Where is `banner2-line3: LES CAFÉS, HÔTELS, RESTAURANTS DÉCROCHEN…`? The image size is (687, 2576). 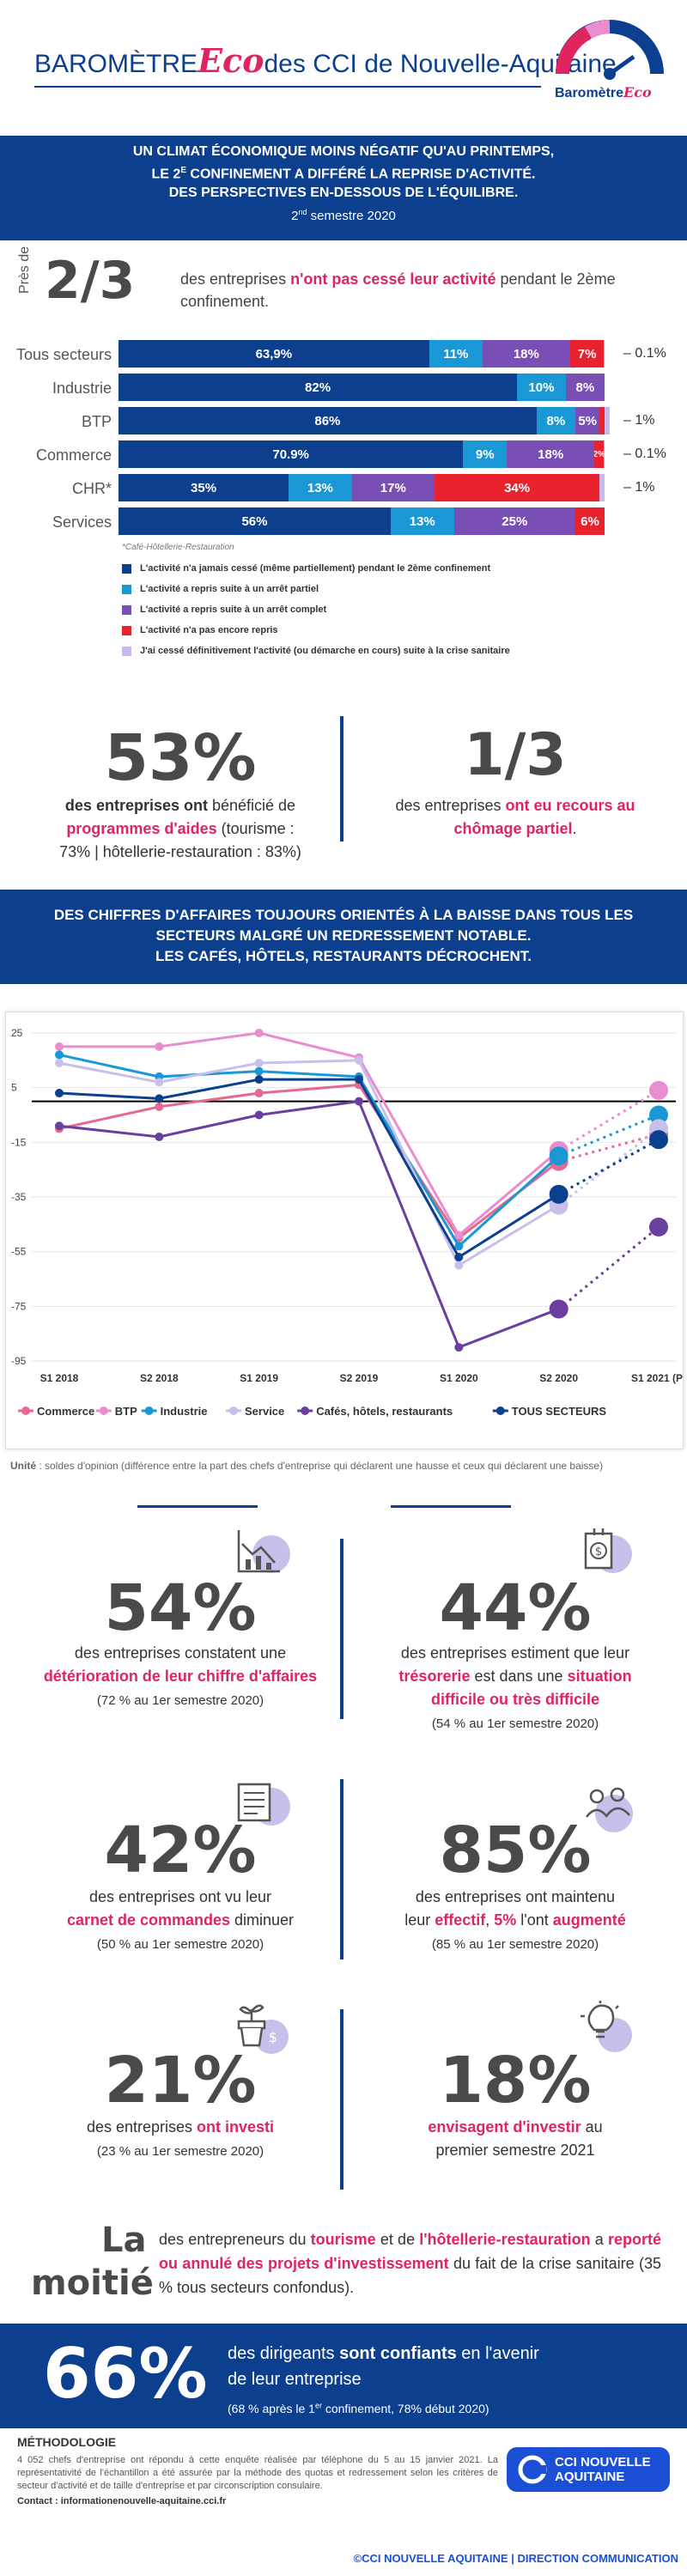 banner2-line3: LES CAFÉS, HÔTELS, RESTAURANTS DÉCROCHEN… is located at coordinates (343, 956).